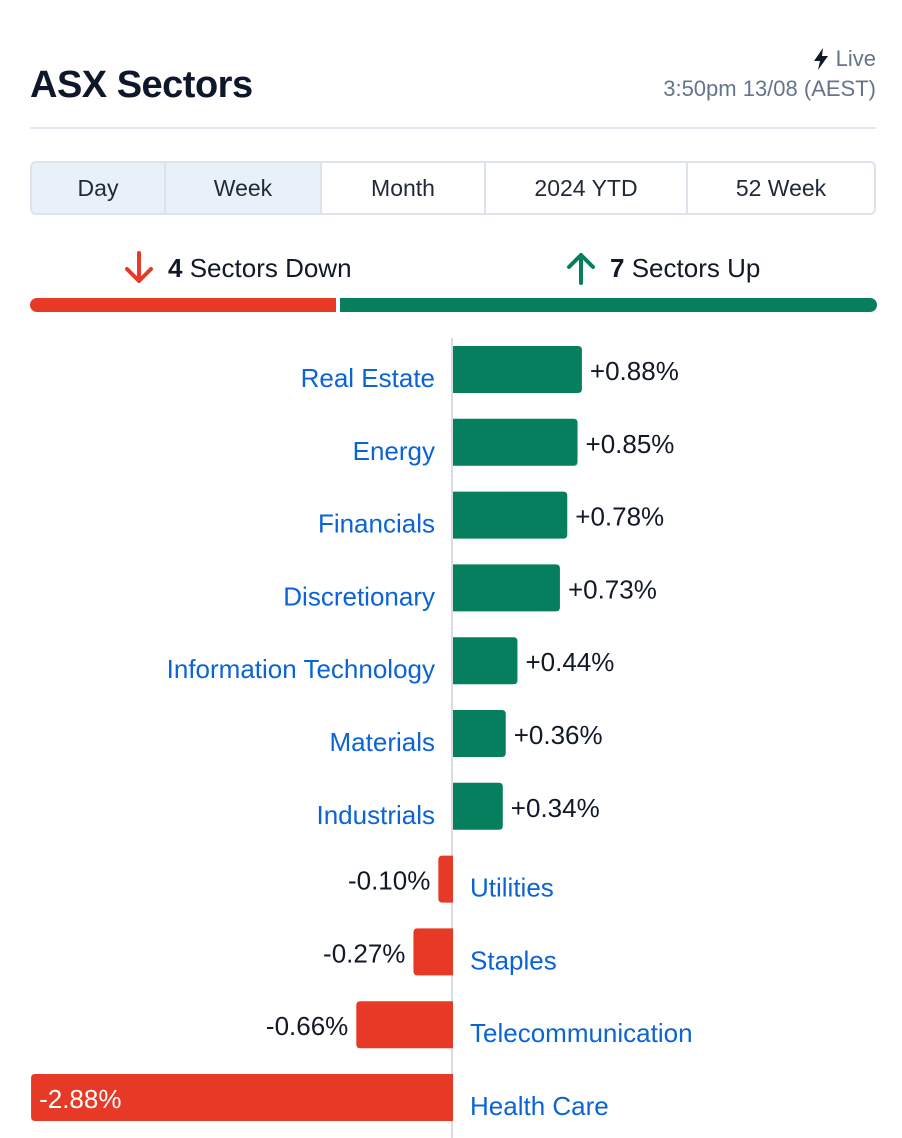  I want to click on sector-link-materials: Materials, so click(382, 742).